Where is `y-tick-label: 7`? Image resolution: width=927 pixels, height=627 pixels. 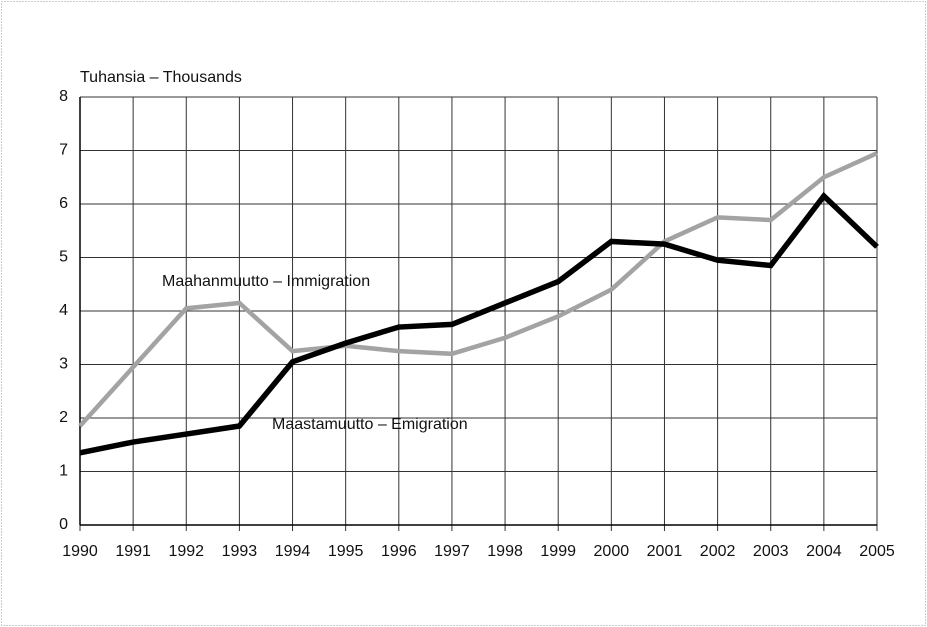
y-tick-label: 7 is located at coordinates (63, 150).